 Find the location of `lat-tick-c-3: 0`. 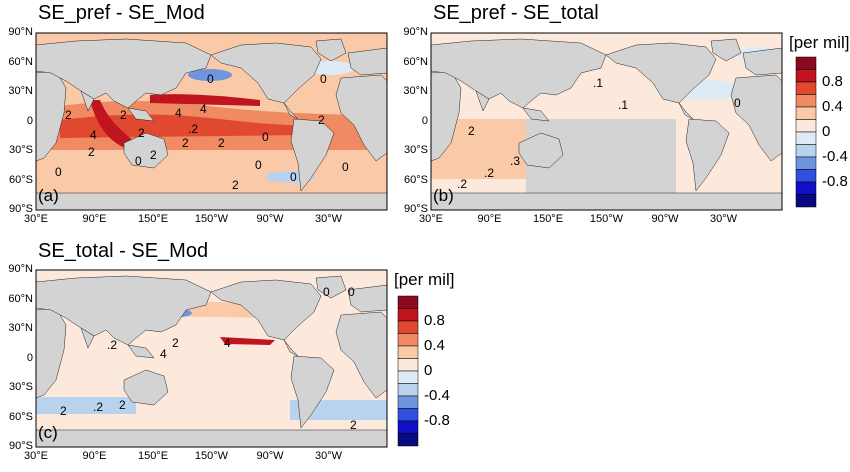

lat-tick-c-3: 0 is located at coordinates (29, 357).